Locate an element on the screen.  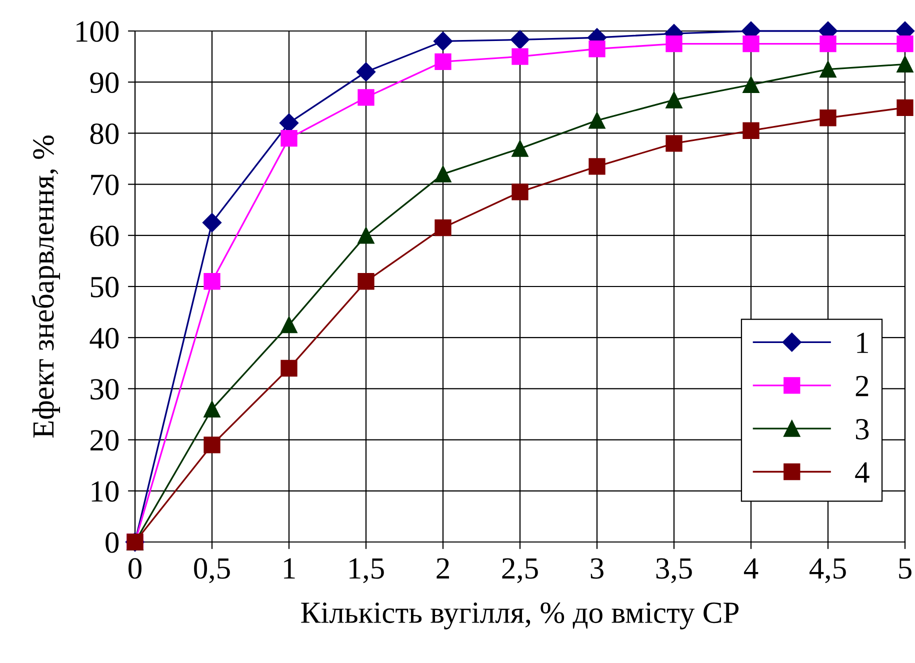
legend-label: 4 is located at coordinates (862, 472).